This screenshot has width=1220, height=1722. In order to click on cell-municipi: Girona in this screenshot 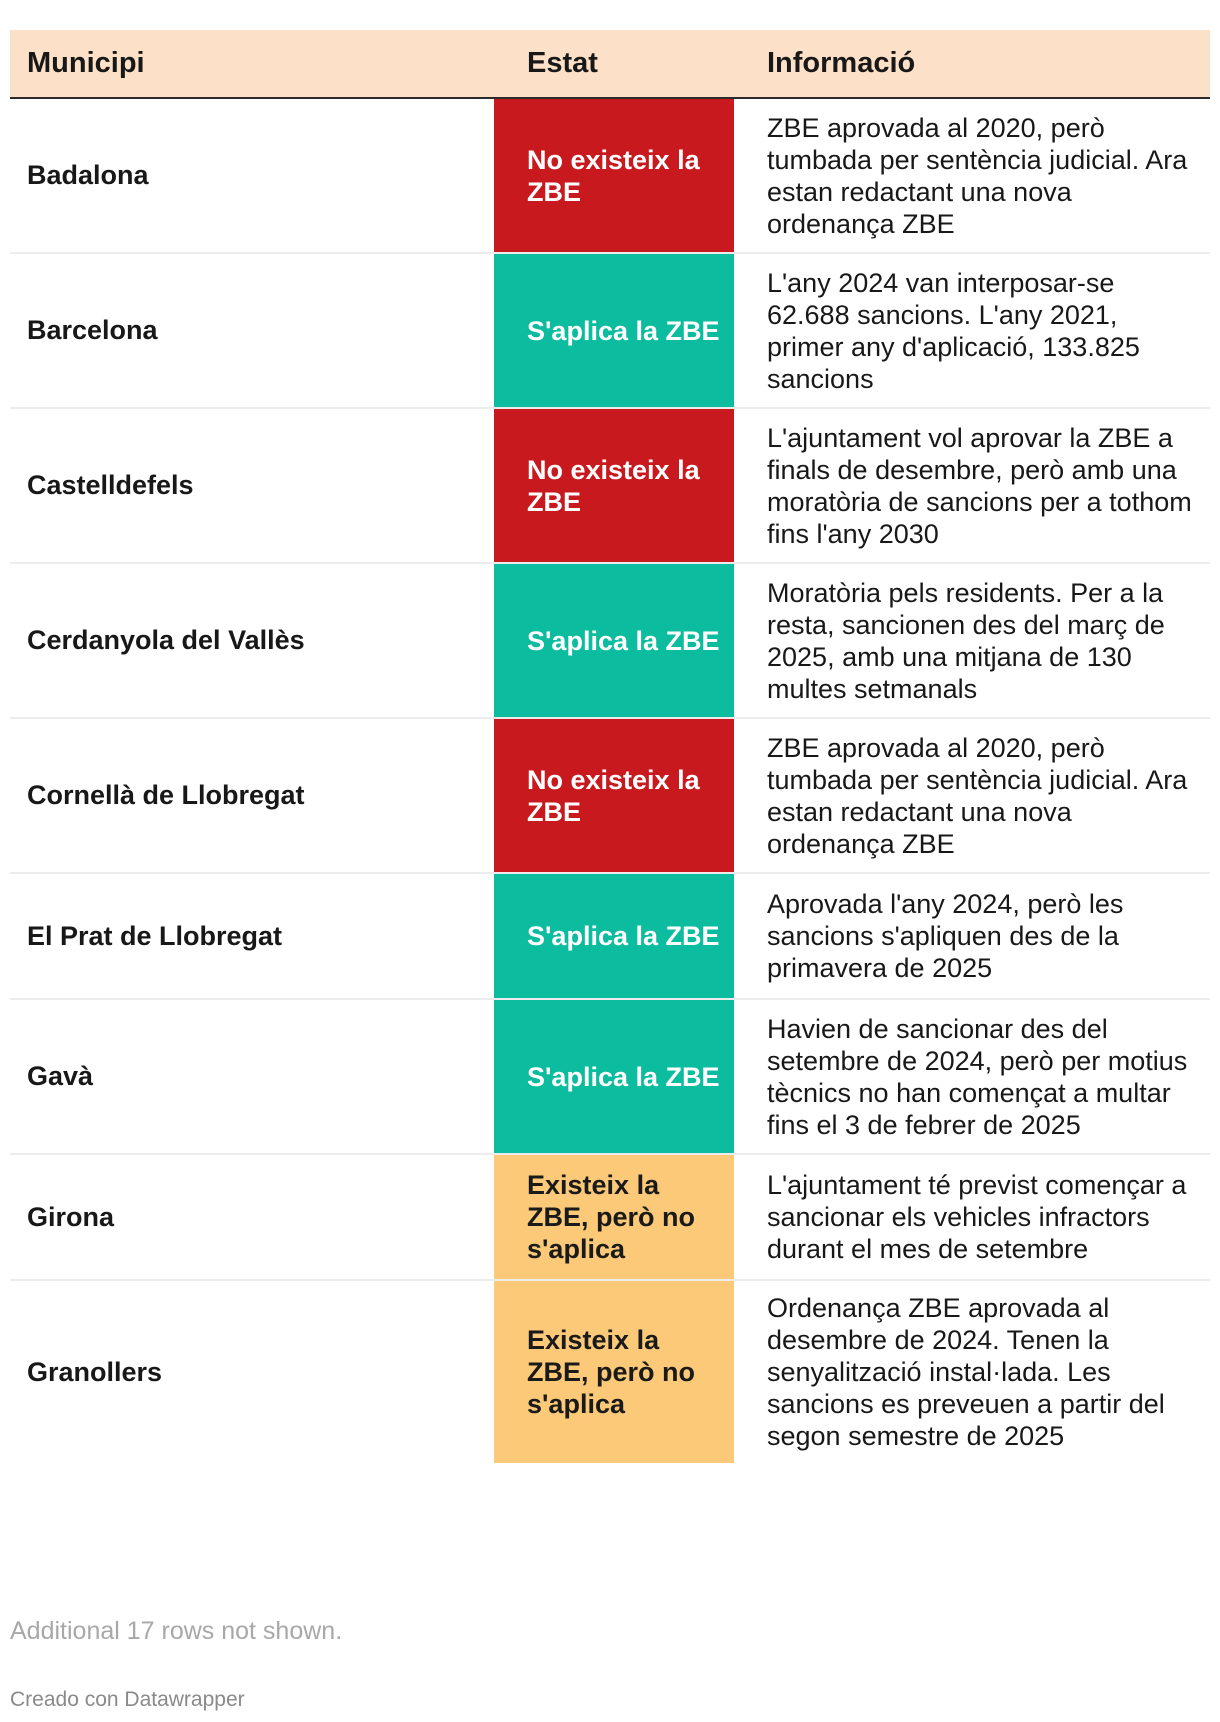, I will do `click(71, 1216)`.